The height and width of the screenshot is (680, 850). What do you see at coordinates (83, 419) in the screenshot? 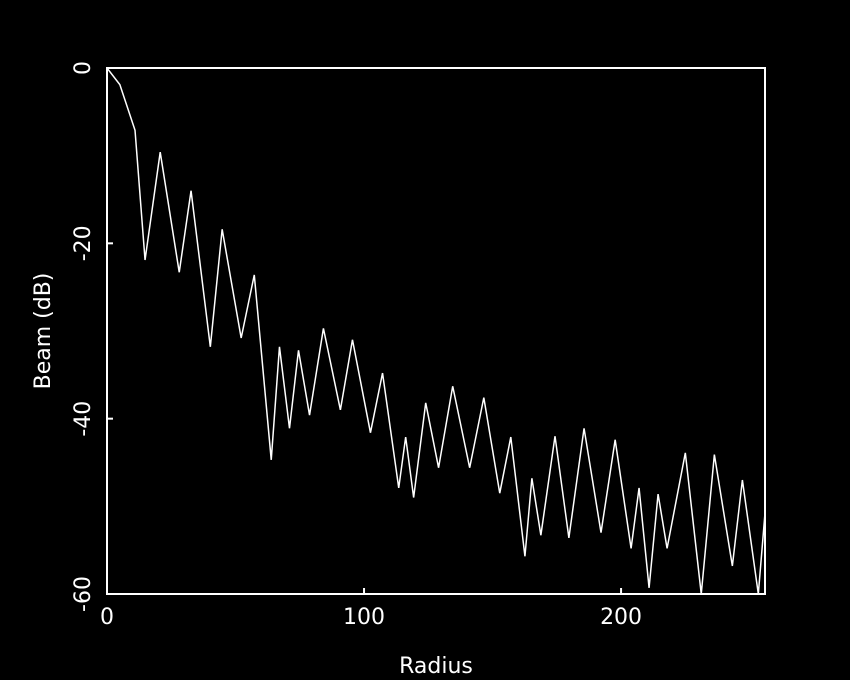
I see `y-tick-label: -40` at bounding box center [83, 419].